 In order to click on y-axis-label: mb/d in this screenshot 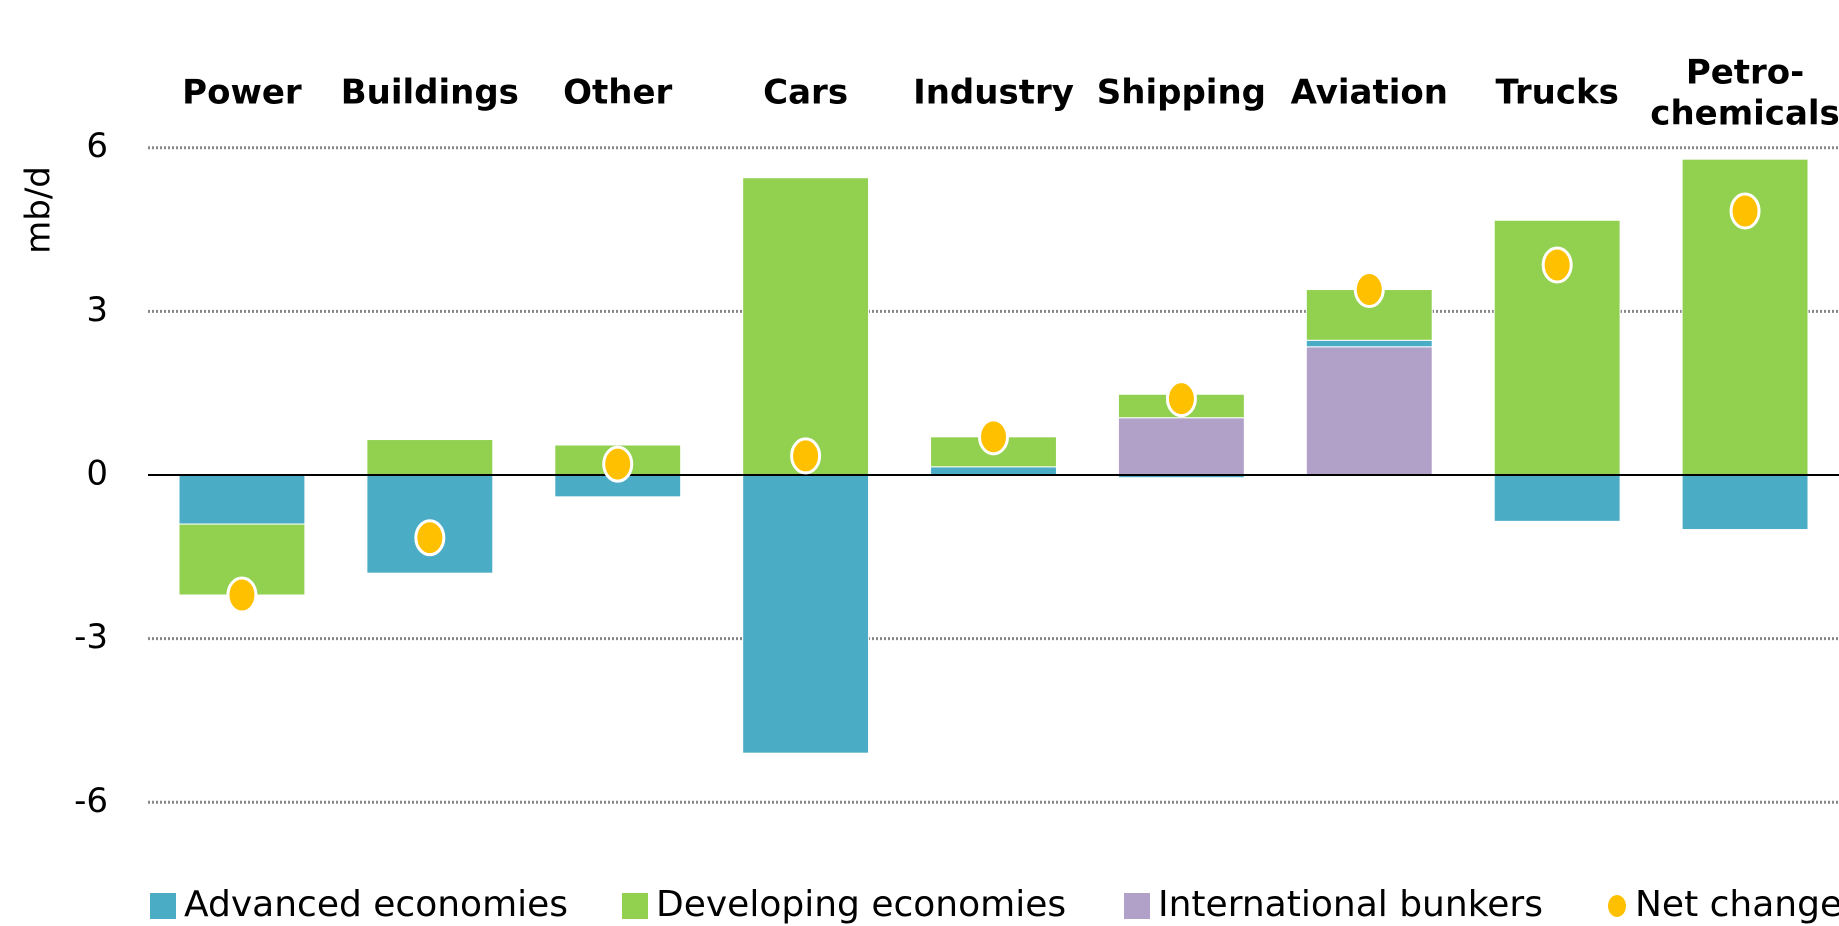, I will do `click(39, 210)`.